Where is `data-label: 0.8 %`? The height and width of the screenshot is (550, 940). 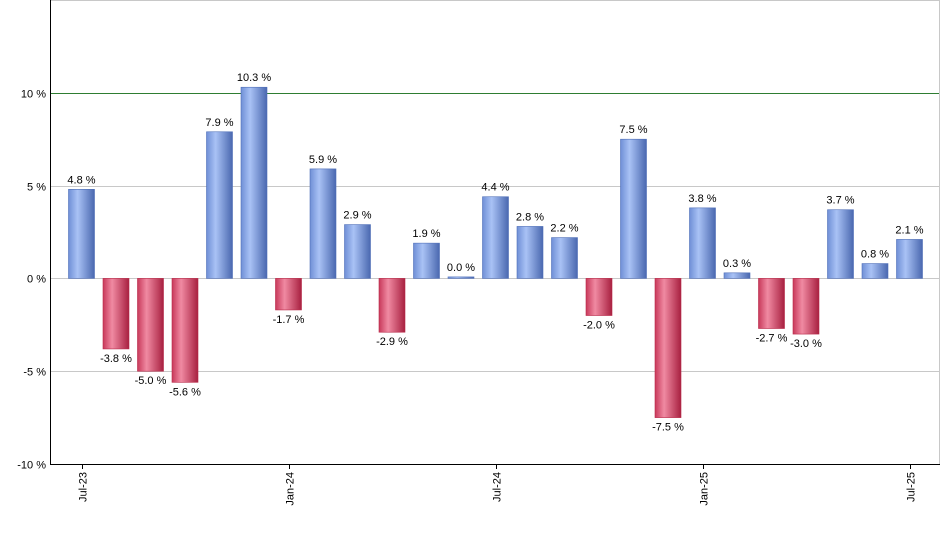 data-label: 0.8 % is located at coordinates (875, 255).